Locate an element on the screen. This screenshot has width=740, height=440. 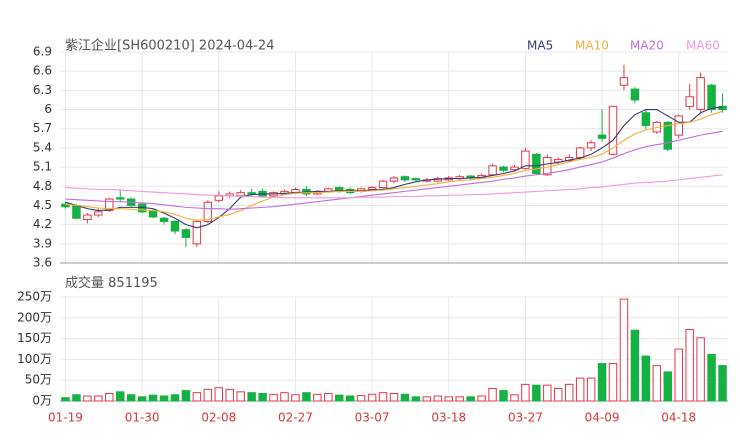
y-tick-label: 6.6 is located at coordinates (42, 71).